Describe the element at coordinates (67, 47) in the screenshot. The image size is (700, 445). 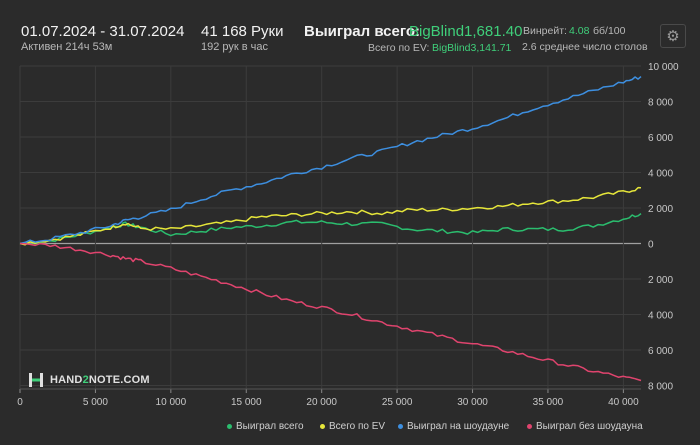
I see `active-time: Активен 214ч 53м` at that location.